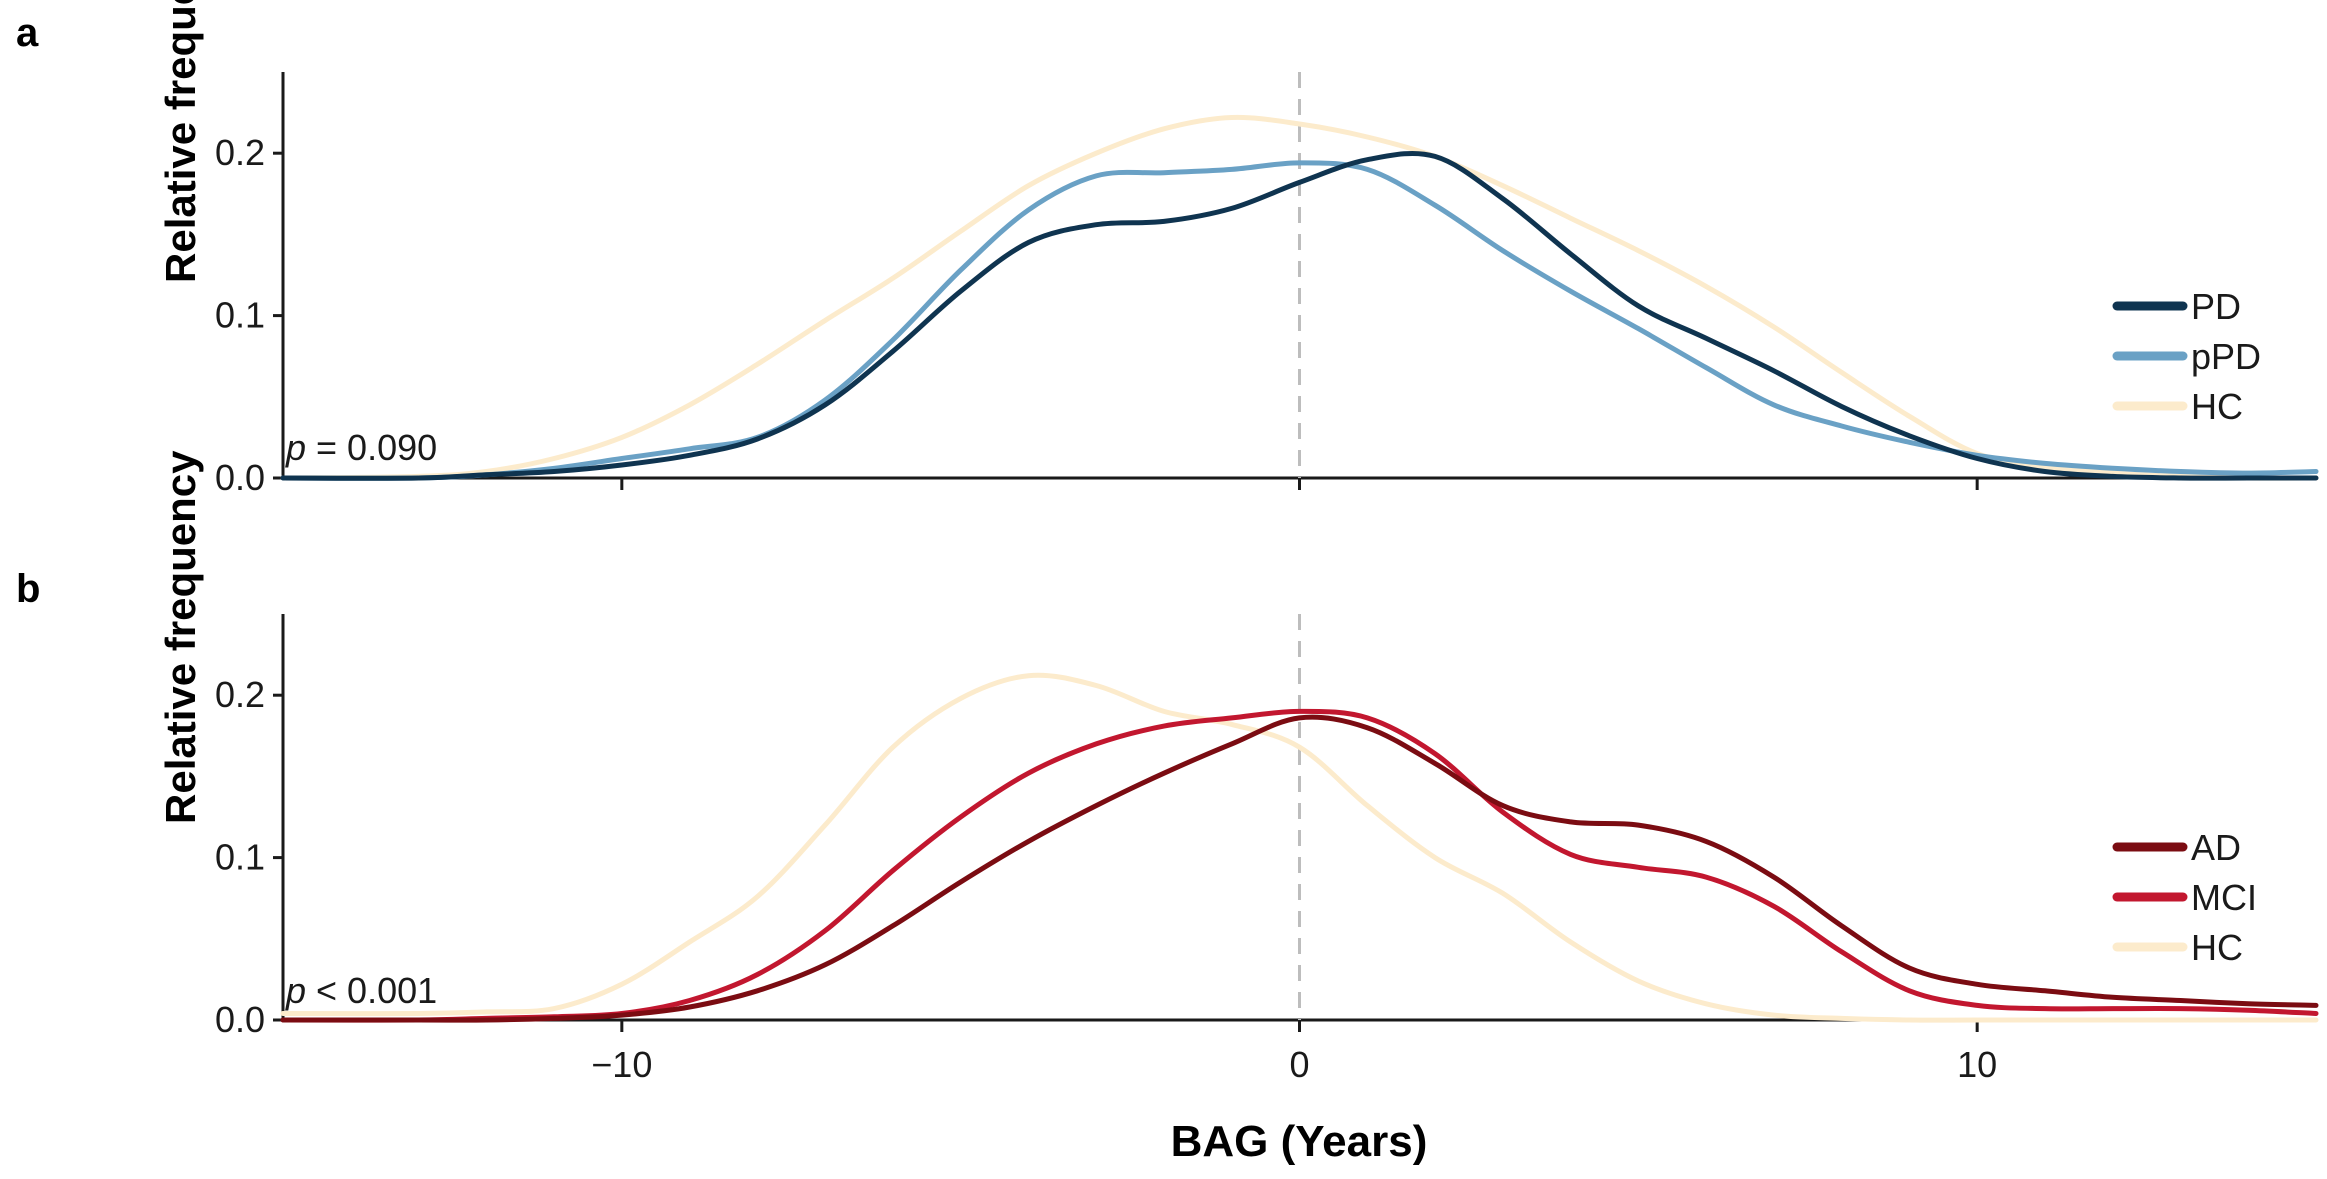 This screenshot has height=1179, width=2327. What do you see at coordinates (2184, 897) in the screenshot?
I see `panel-b-legend: AD MCI HC` at bounding box center [2184, 897].